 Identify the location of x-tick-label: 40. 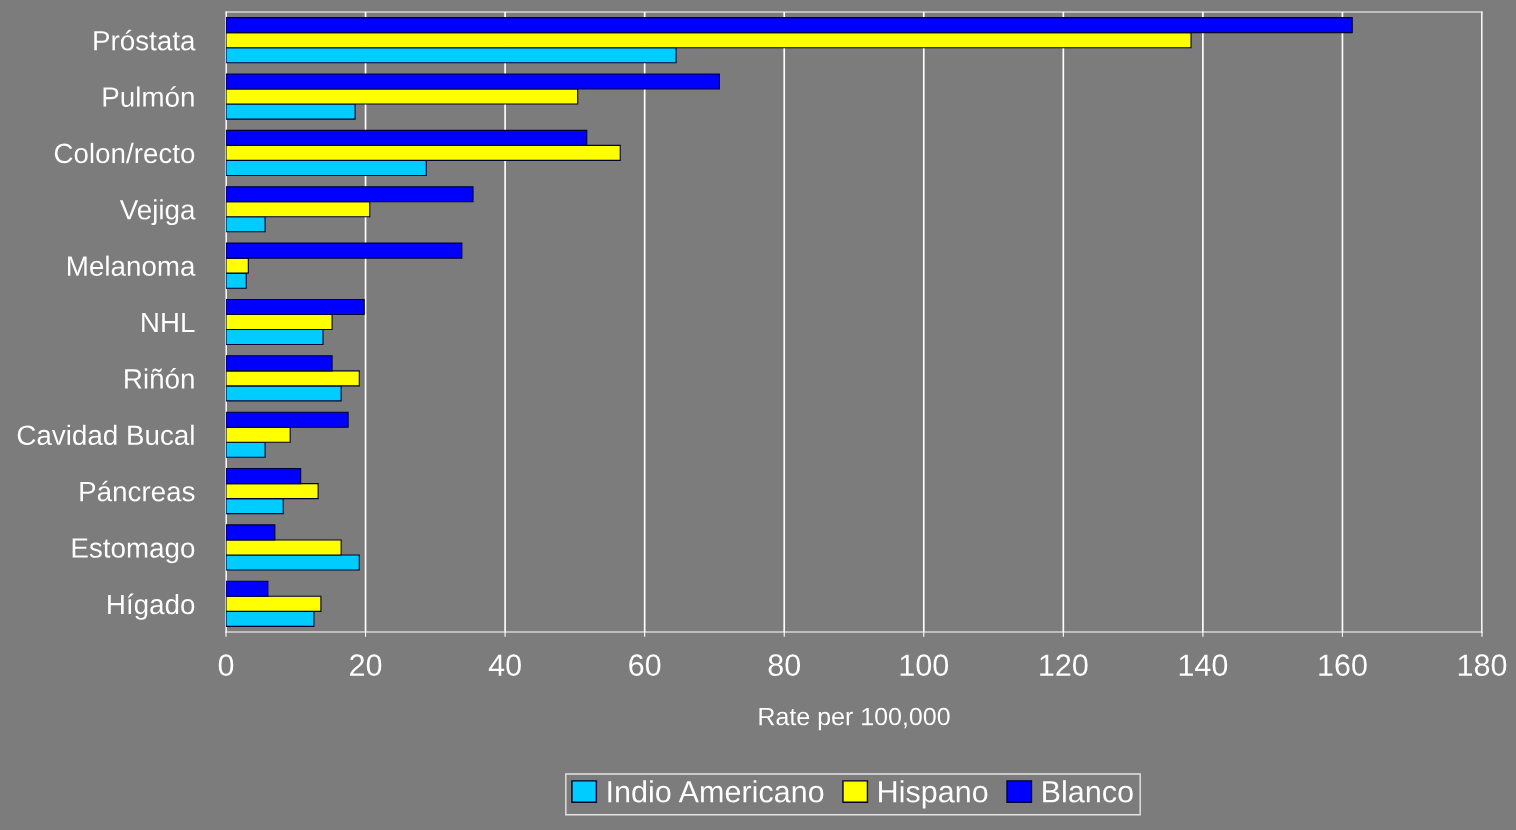
(504, 665).